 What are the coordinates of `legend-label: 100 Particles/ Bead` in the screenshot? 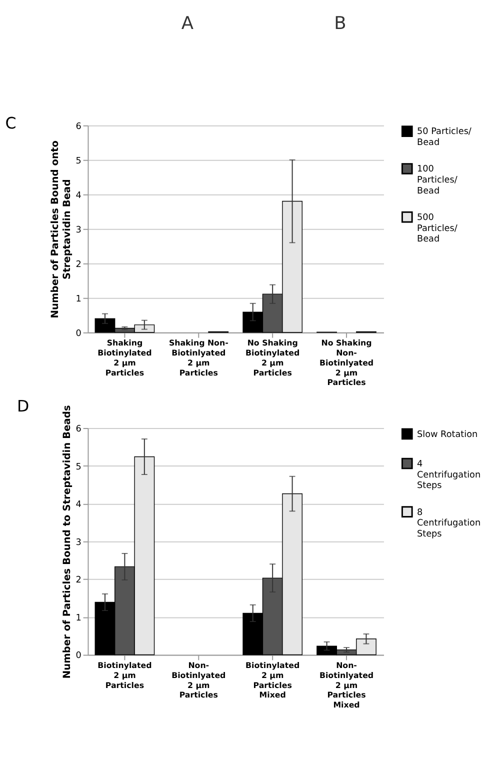 It's located at (437, 180).